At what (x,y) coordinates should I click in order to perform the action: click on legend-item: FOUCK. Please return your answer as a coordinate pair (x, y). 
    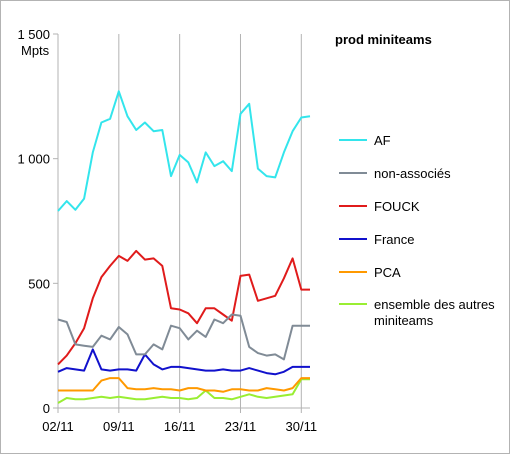
    Looking at the image, I should click on (379, 206).